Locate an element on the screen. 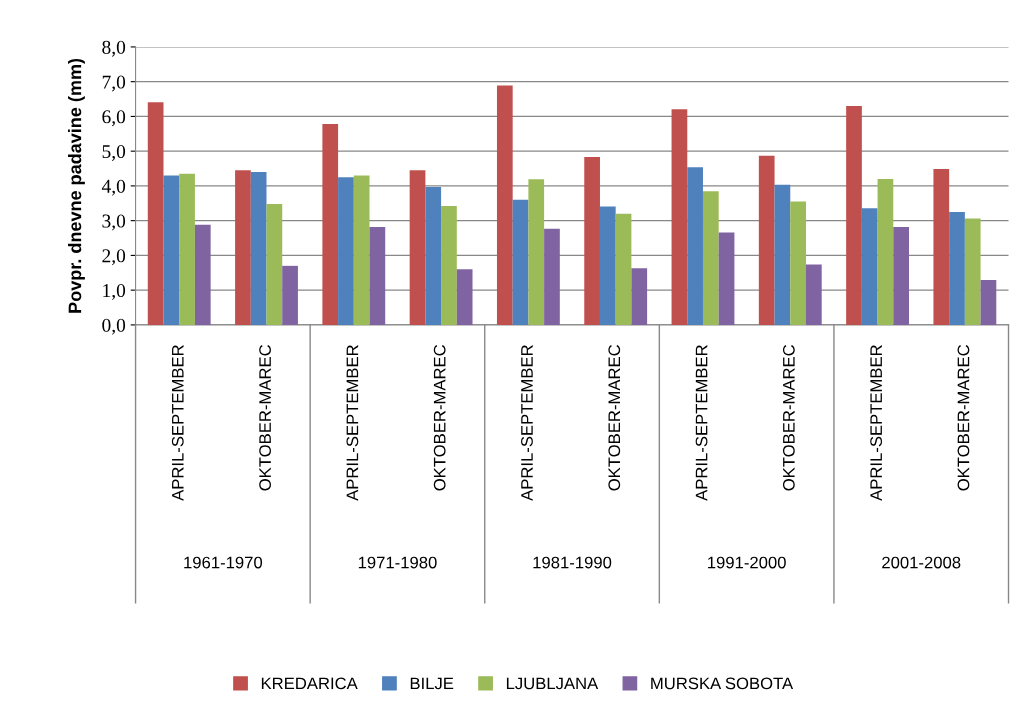  y-tick-label: 4,0 is located at coordinates (113, 187).